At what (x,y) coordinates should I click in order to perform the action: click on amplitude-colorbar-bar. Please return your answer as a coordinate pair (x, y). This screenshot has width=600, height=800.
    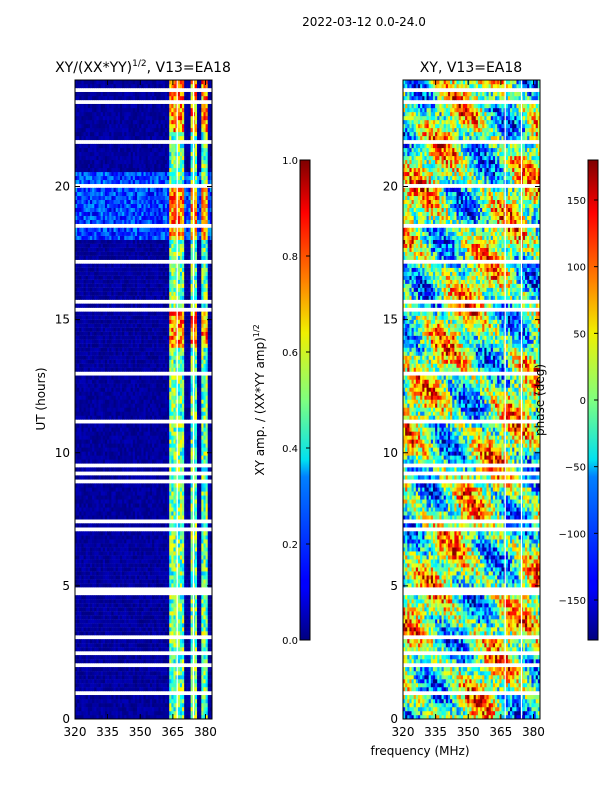
    Looking at the image, I should click on (305, 400).